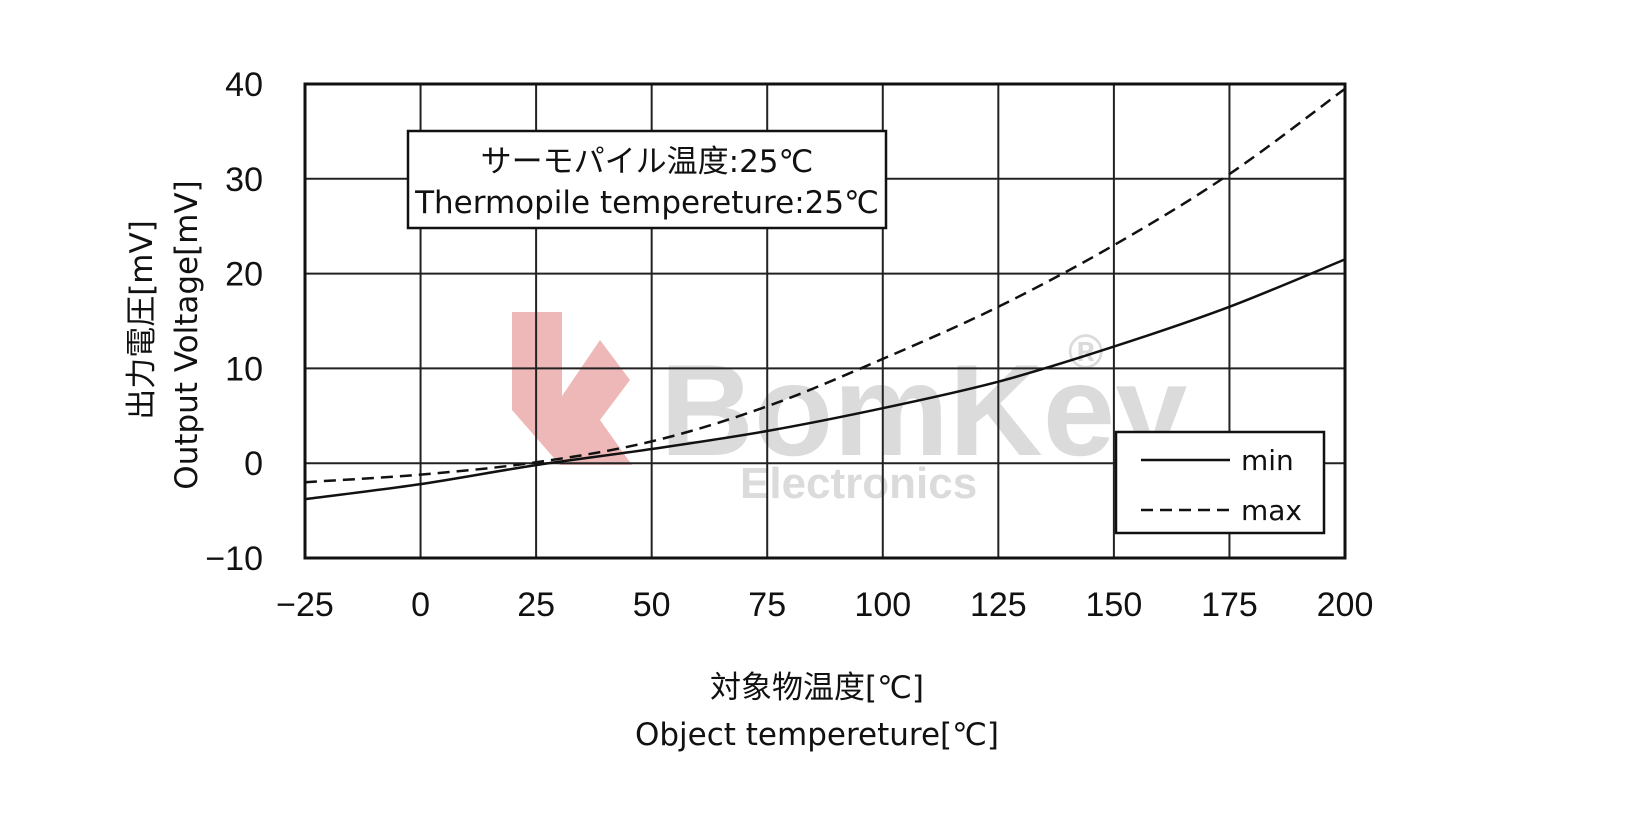 Image resolution: width=1636 pixels, height=820 pixels. What do you see at coordinates (858, 483) in the screenshot?
I see `watermark-subtitle: Electronics` at bounding box center [858, 483].